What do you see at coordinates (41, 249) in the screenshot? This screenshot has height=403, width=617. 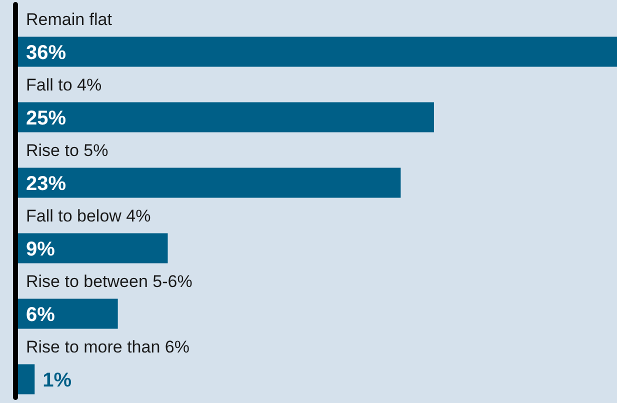 I see `data-label: 9%` at bounding box center [41, 249].